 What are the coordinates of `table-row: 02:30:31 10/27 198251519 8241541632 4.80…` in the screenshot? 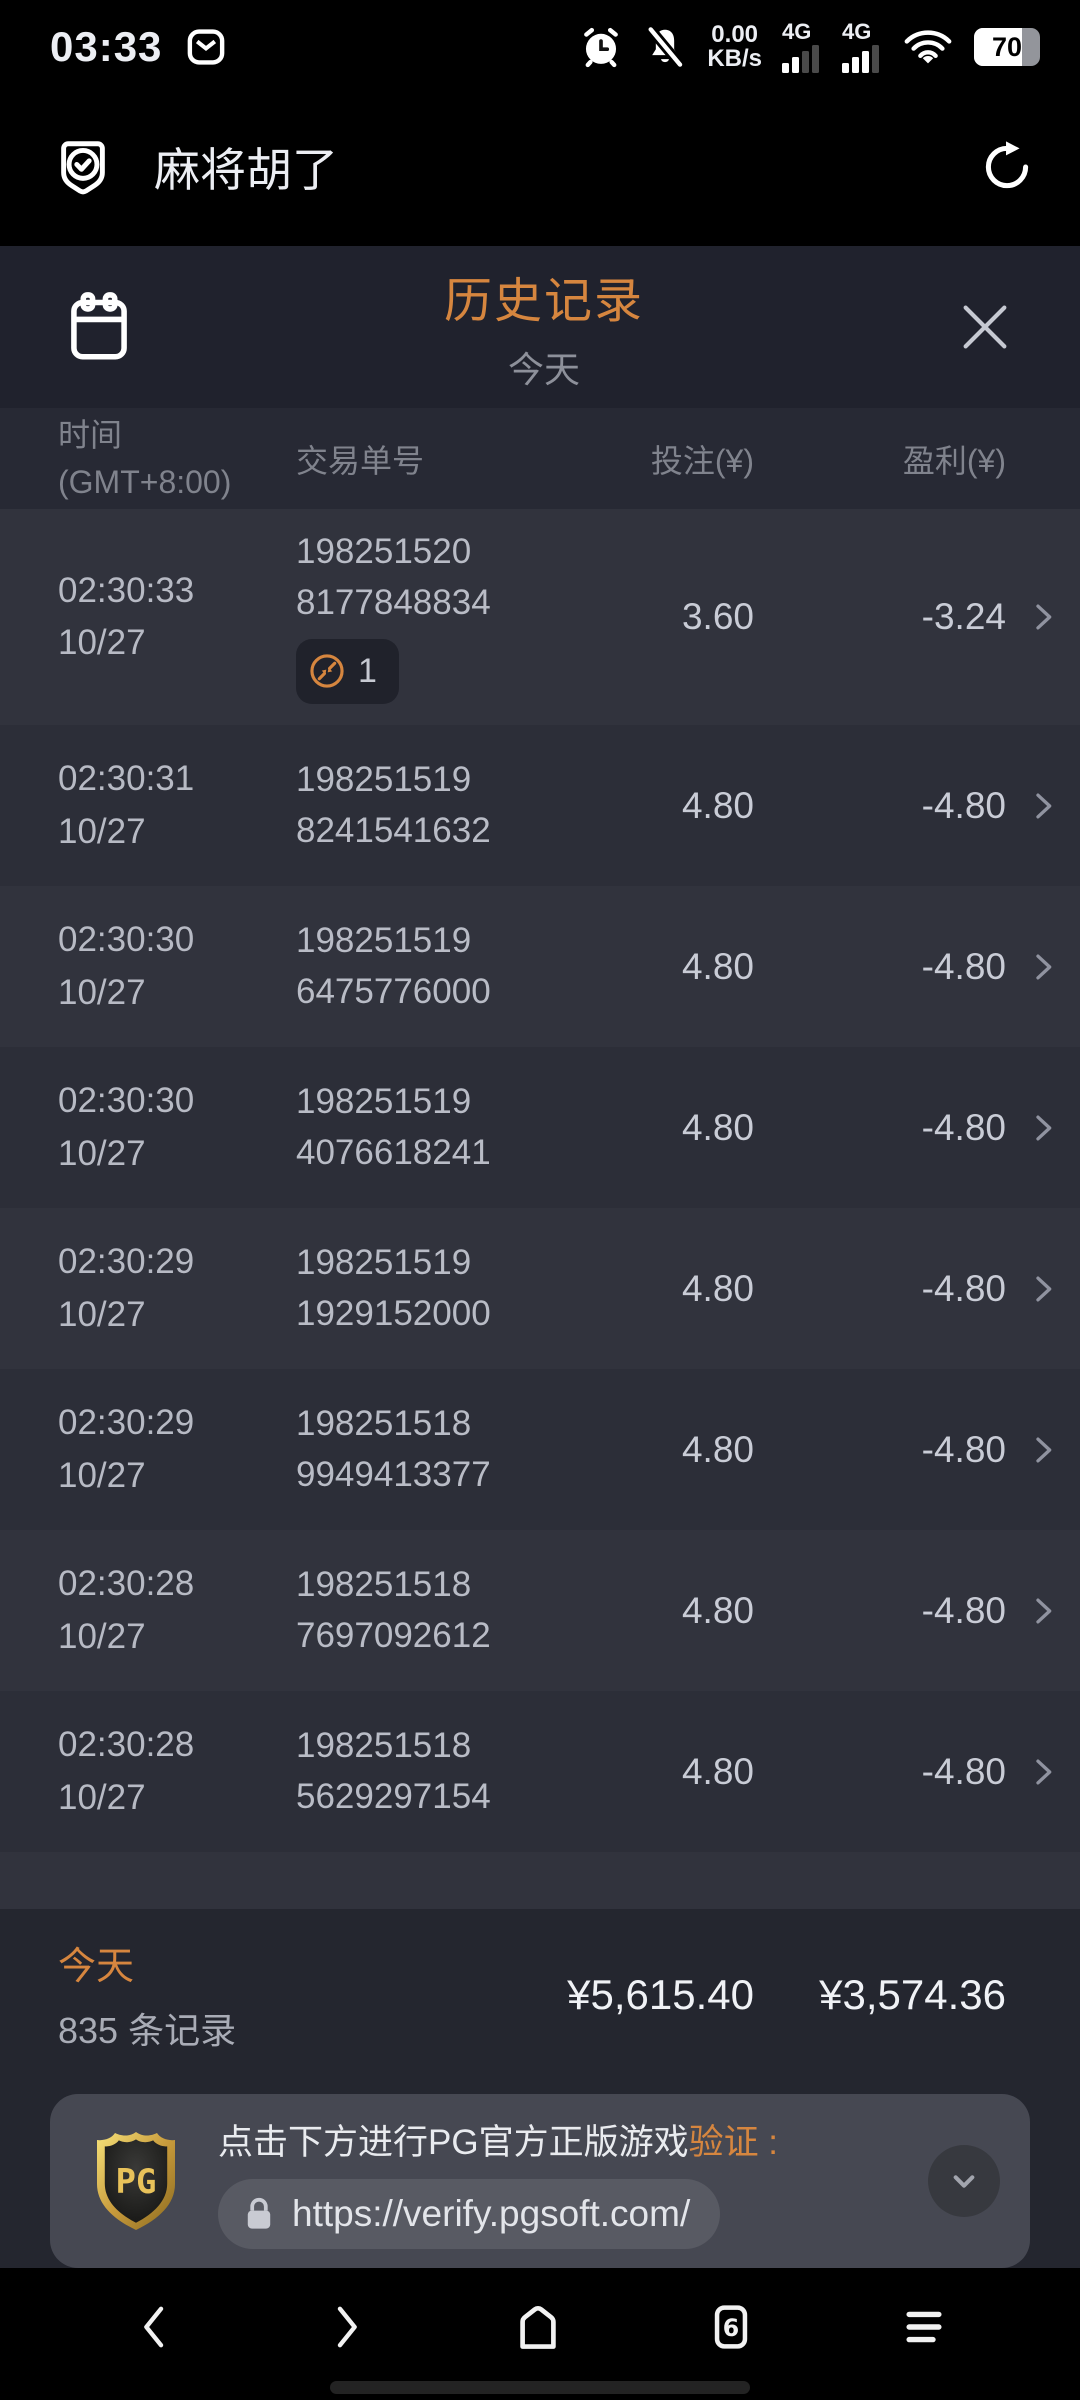 It's located at (540, 806).